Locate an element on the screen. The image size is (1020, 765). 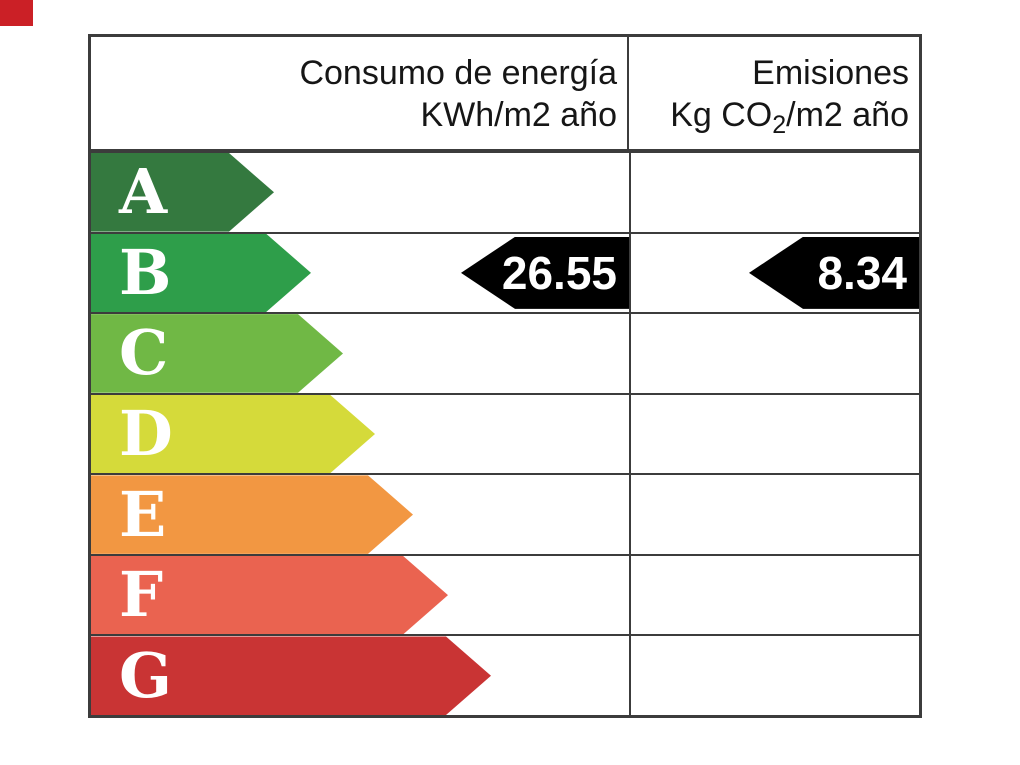
rating-row-b: B 26.55 8.34 is located at coordinates (505, 272).